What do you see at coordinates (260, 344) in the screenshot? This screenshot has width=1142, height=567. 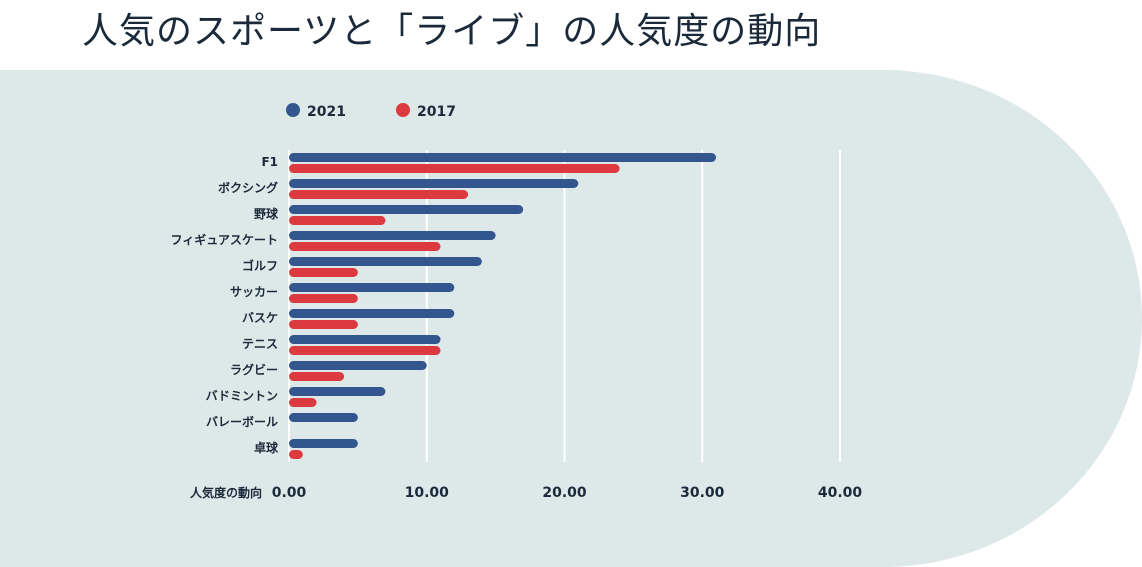 I see `category-label: テニス` at bounding box center [260, 344].